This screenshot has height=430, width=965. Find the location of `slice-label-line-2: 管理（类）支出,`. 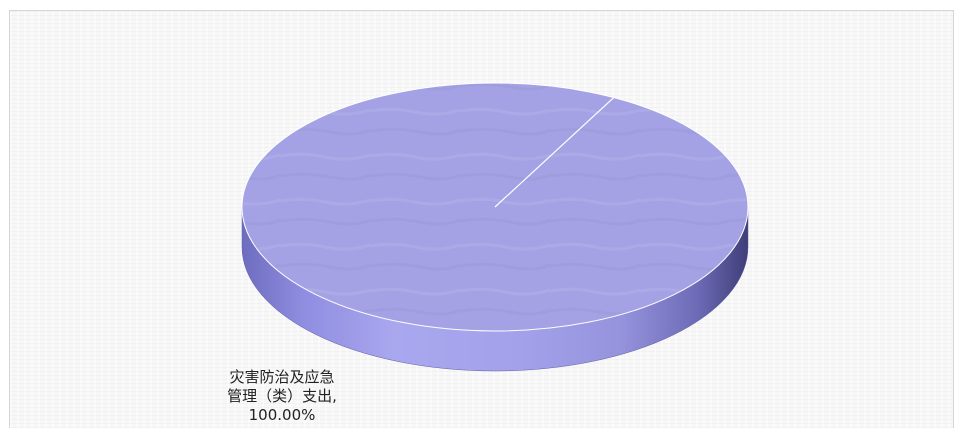

slice-label-line-2: 管理（类）支出, is located at coordinates (282, 396).